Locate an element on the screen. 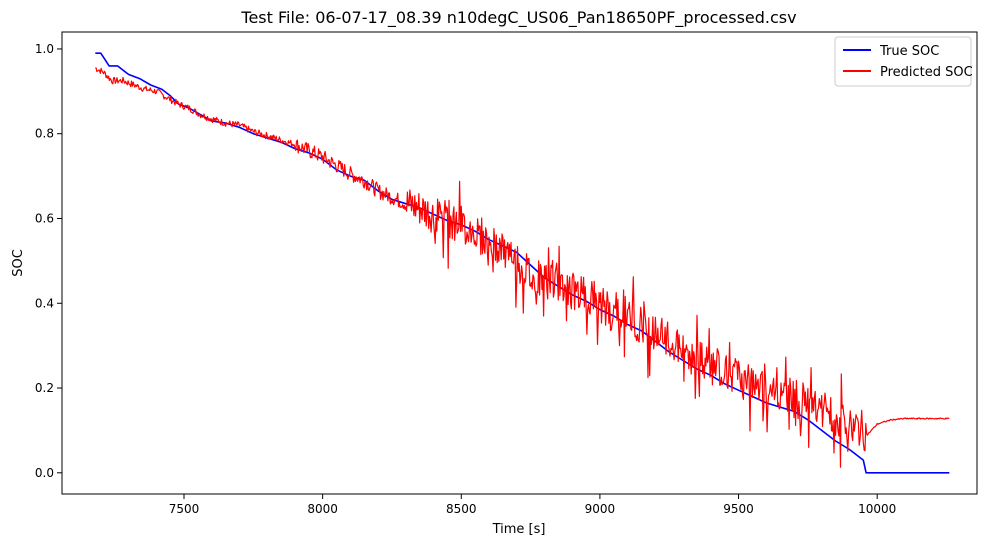 This screenshot has height=547, width=1001. y-tick-label: 0.8 is located at coordinates (44, 134).